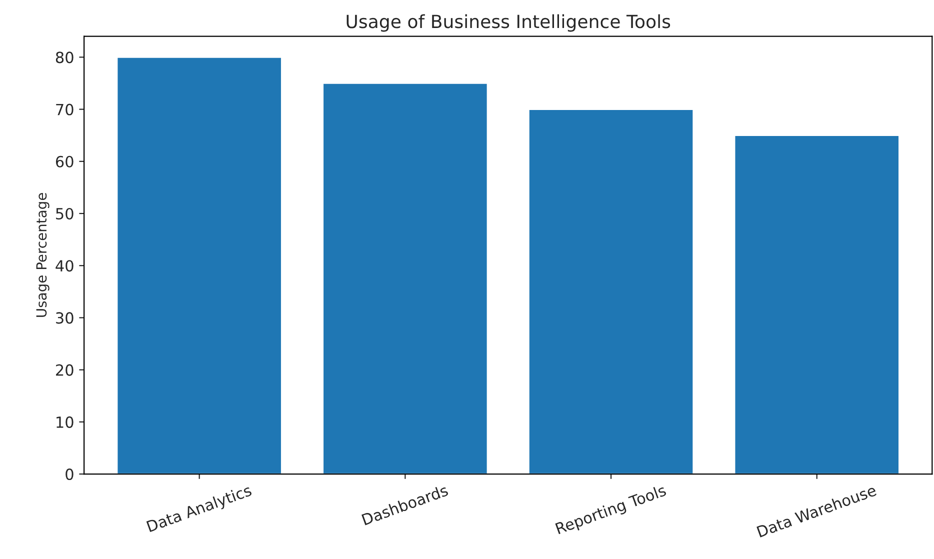  What do you see at coordinates (508, 23) in the screenshot?
I see `chart-title: Usage of Business Intelligence Tools` at bounding box center [508, 23].